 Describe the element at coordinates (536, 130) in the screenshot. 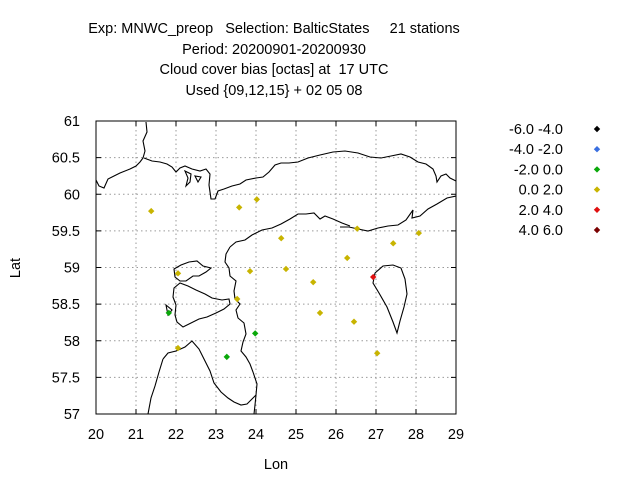

I see `legend-label: -6.0 -4.0` at that location.